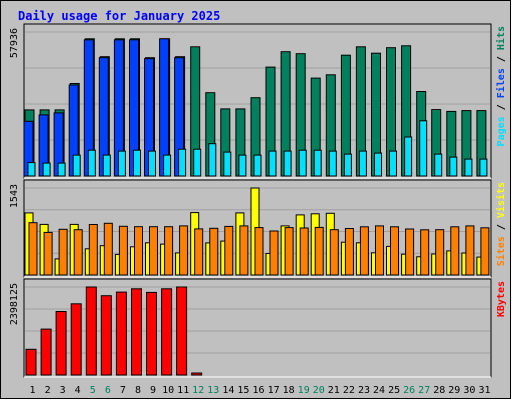  Describe the element at coordinates (501, 200) in the screenshot. I see `legend-entry: Visits` at that location.